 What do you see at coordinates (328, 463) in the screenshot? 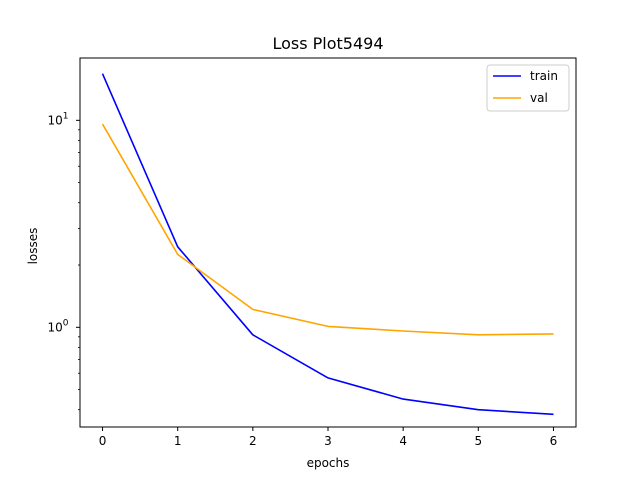
I see `x-axis-label: epochs` at bounding box center [328, 463].